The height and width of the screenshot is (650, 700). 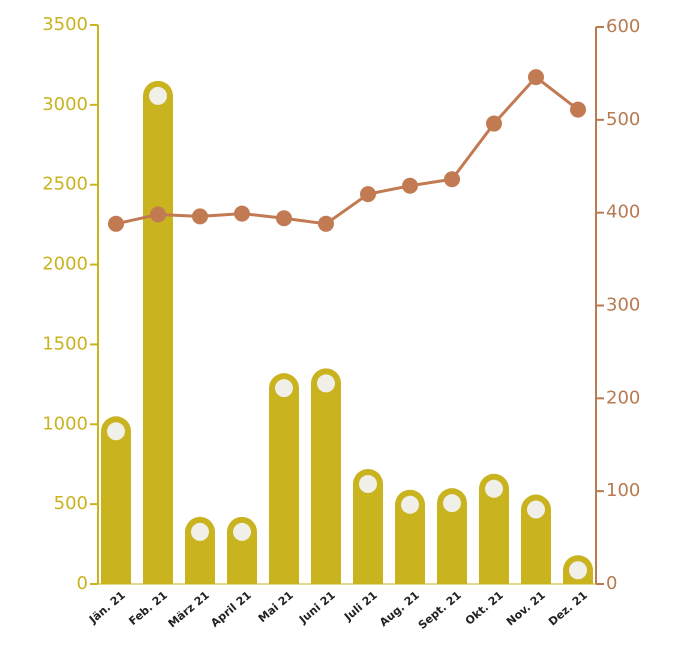 I want to click on x-tick-label: Feb. 21, so click(x=147, y=608).